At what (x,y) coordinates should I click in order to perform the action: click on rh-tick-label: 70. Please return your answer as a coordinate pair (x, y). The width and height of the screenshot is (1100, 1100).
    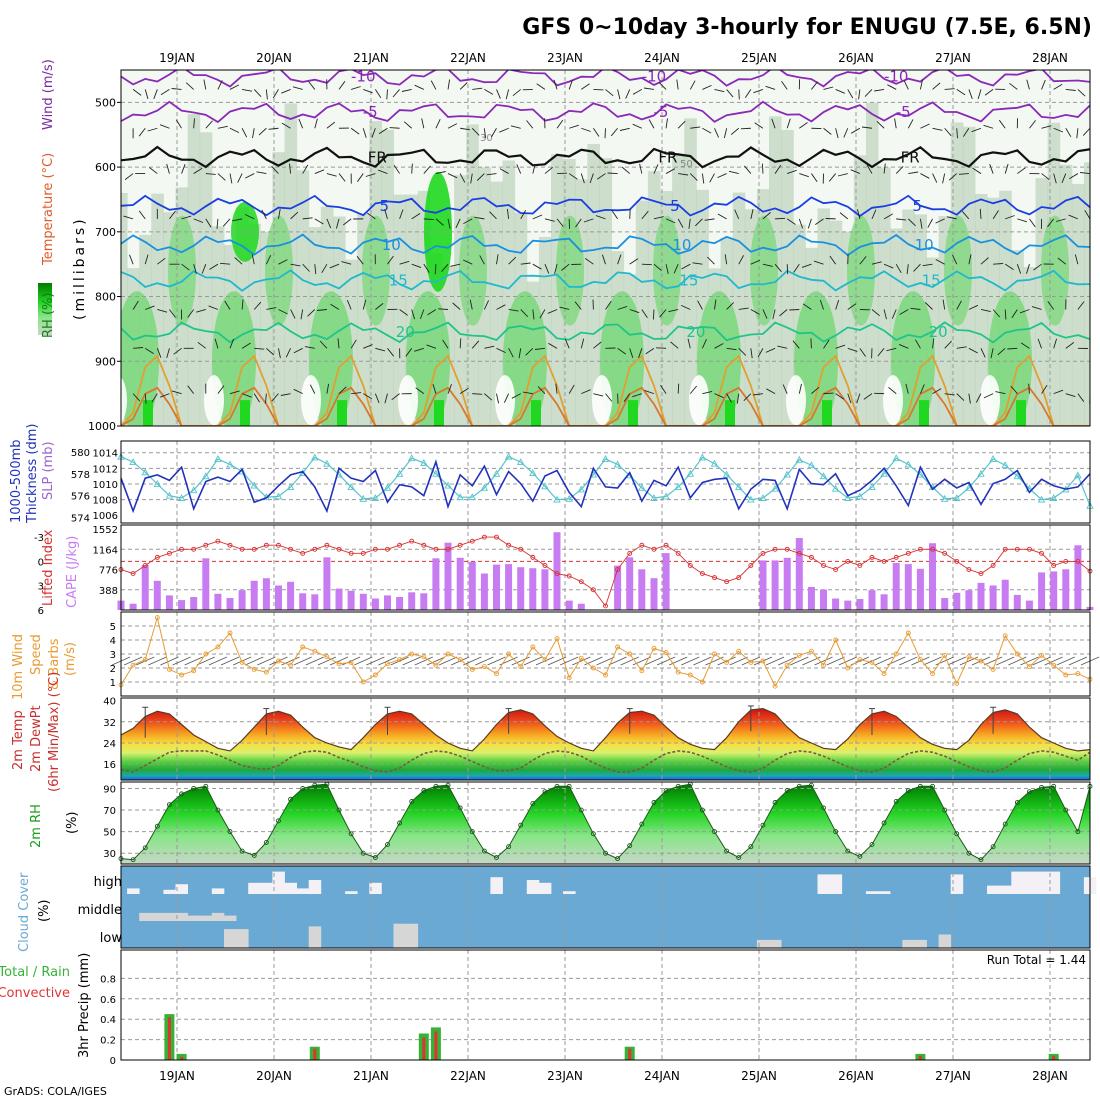
    Looking at the image, I should click on (109, 811).